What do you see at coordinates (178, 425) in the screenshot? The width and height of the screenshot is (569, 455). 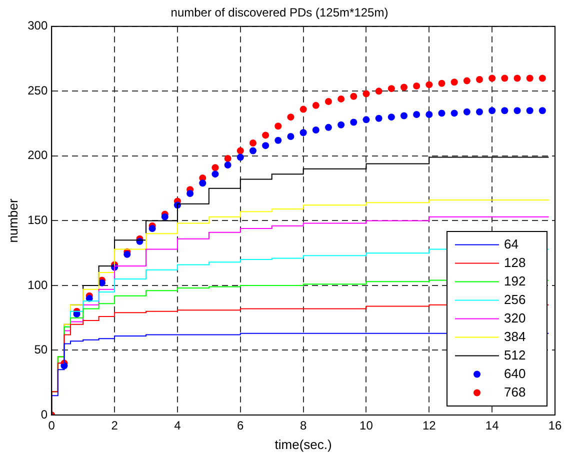 I see `x-tick-label: 4` at bounding box center [178, 425].